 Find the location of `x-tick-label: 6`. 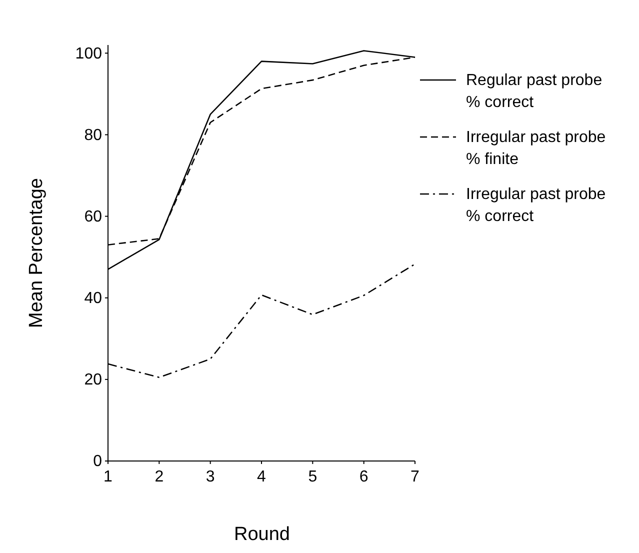

x-tick-label: 6 is located at coordinates (363, 477).